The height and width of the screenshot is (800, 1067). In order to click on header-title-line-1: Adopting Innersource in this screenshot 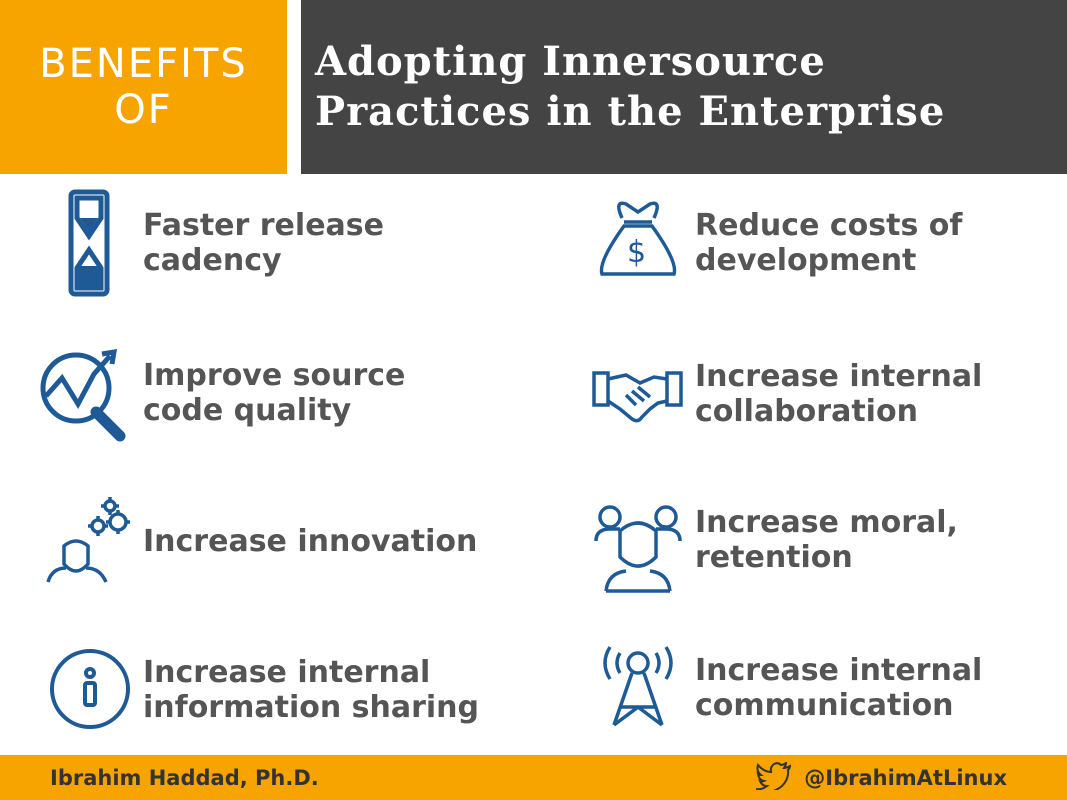, I will do `click(570, 61)`.